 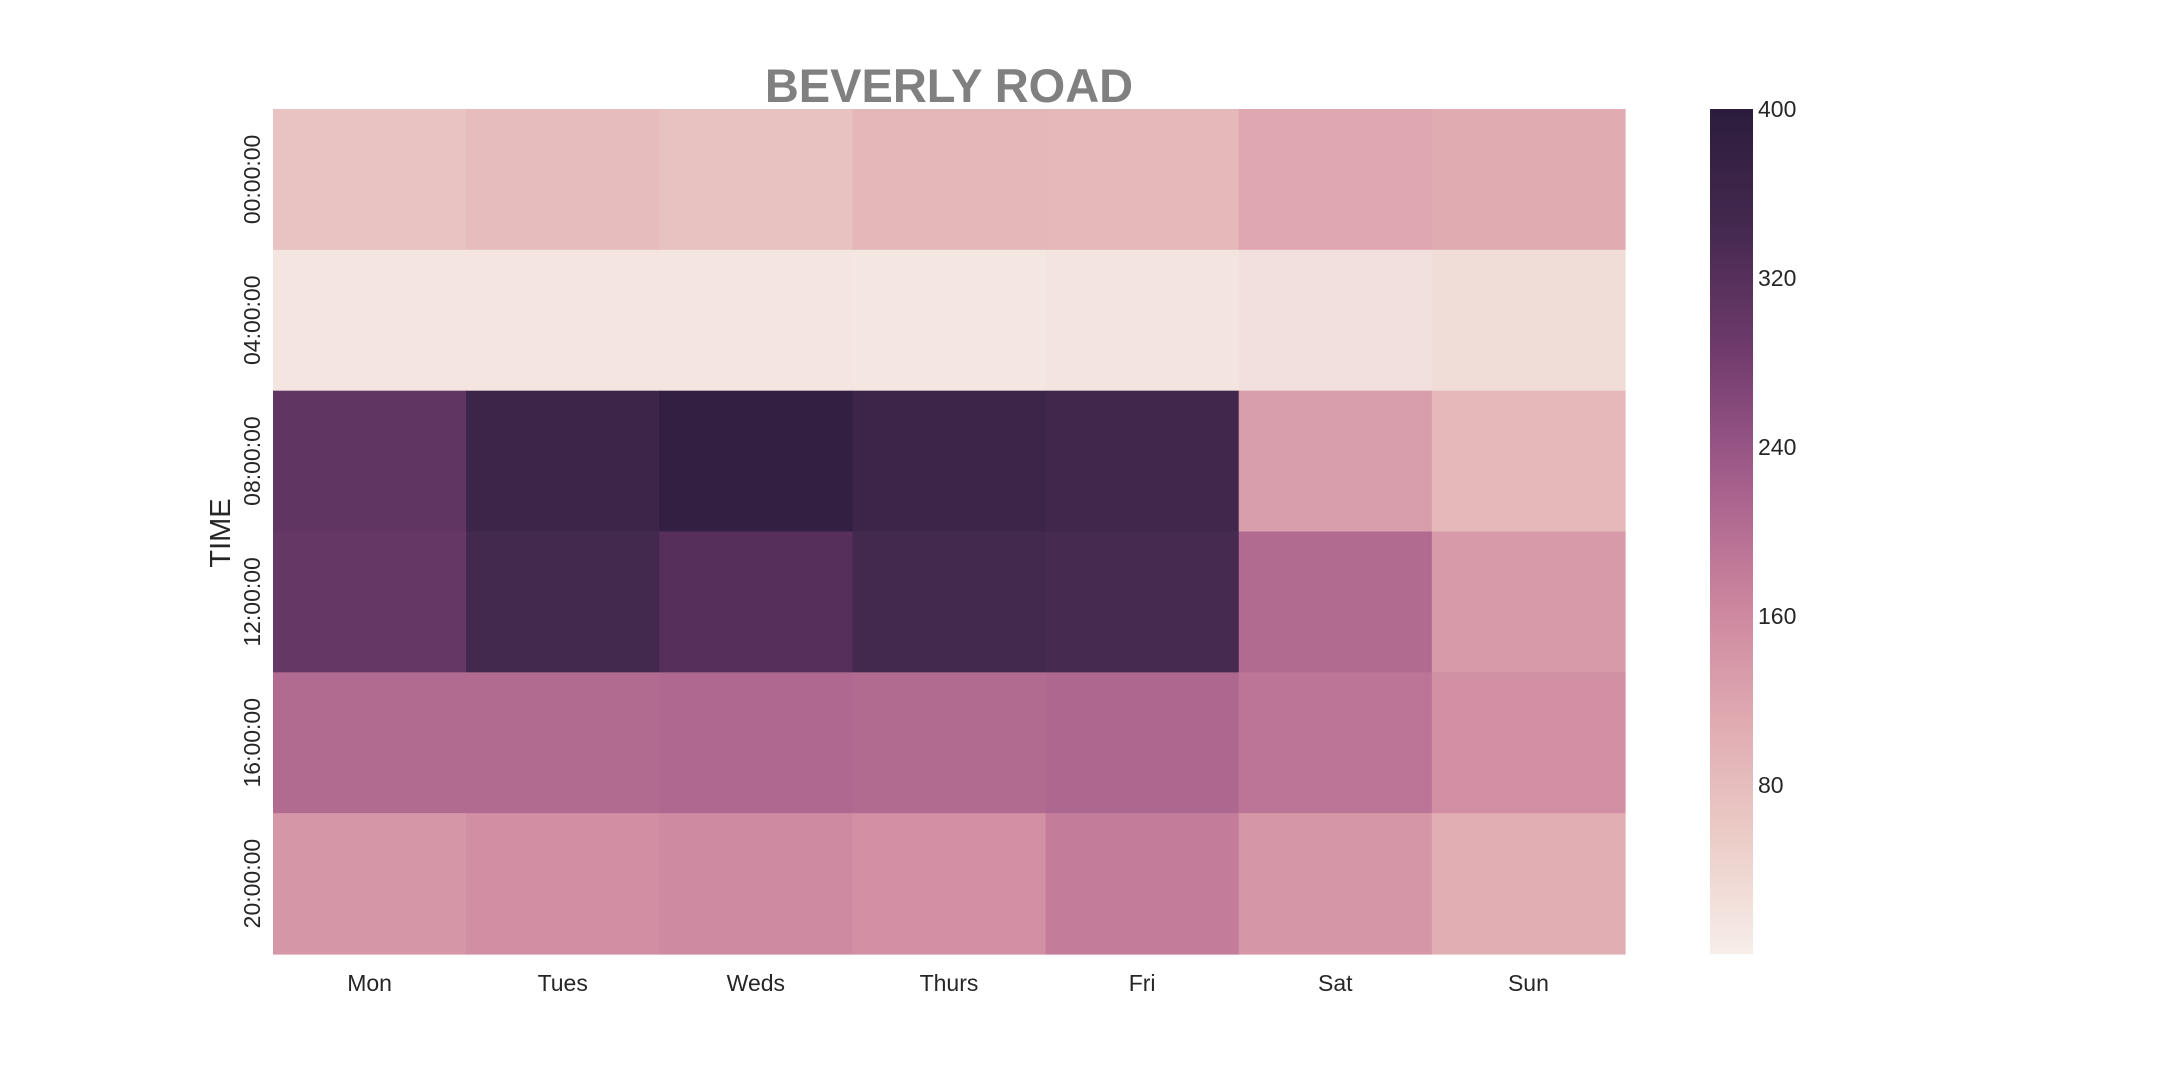 What do you see at coordinates (1777, 616) in the screenshot?
I see `colorbar-tick-160: 160` at bounding box center [1777, 616].